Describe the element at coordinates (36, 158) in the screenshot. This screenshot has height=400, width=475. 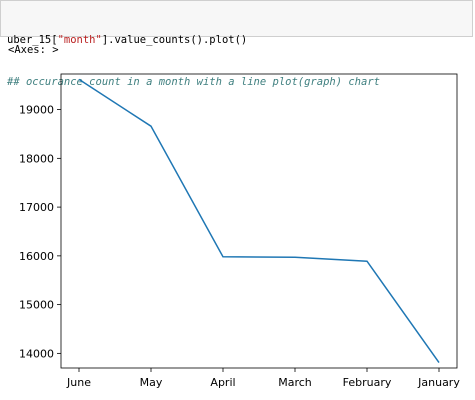
I see `y-tick-label: 18000` at that location.